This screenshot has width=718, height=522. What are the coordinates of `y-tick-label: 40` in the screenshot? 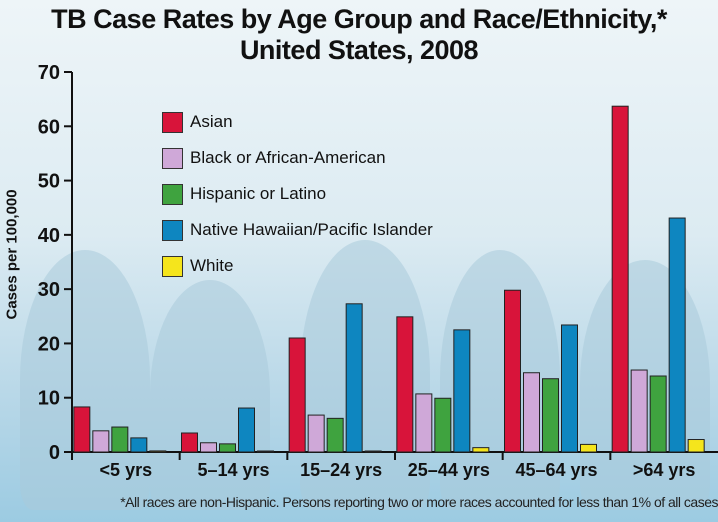 It's located at (49, 236).